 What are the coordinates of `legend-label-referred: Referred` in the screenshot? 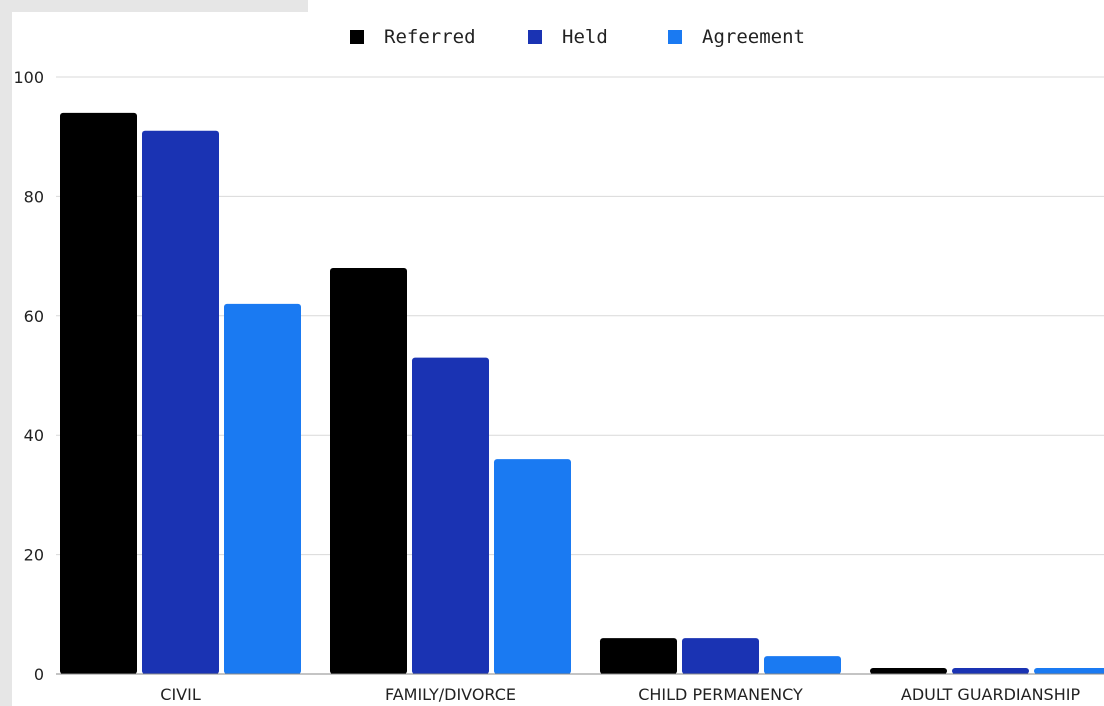 It's located at (430, 37).